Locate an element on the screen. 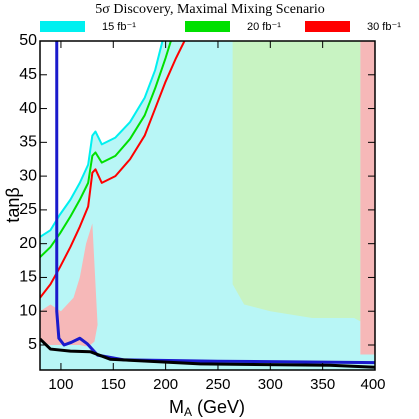 This screenshot has width=419, height=419. y-axis-label: tanβ is located at coordinates (13, 204).